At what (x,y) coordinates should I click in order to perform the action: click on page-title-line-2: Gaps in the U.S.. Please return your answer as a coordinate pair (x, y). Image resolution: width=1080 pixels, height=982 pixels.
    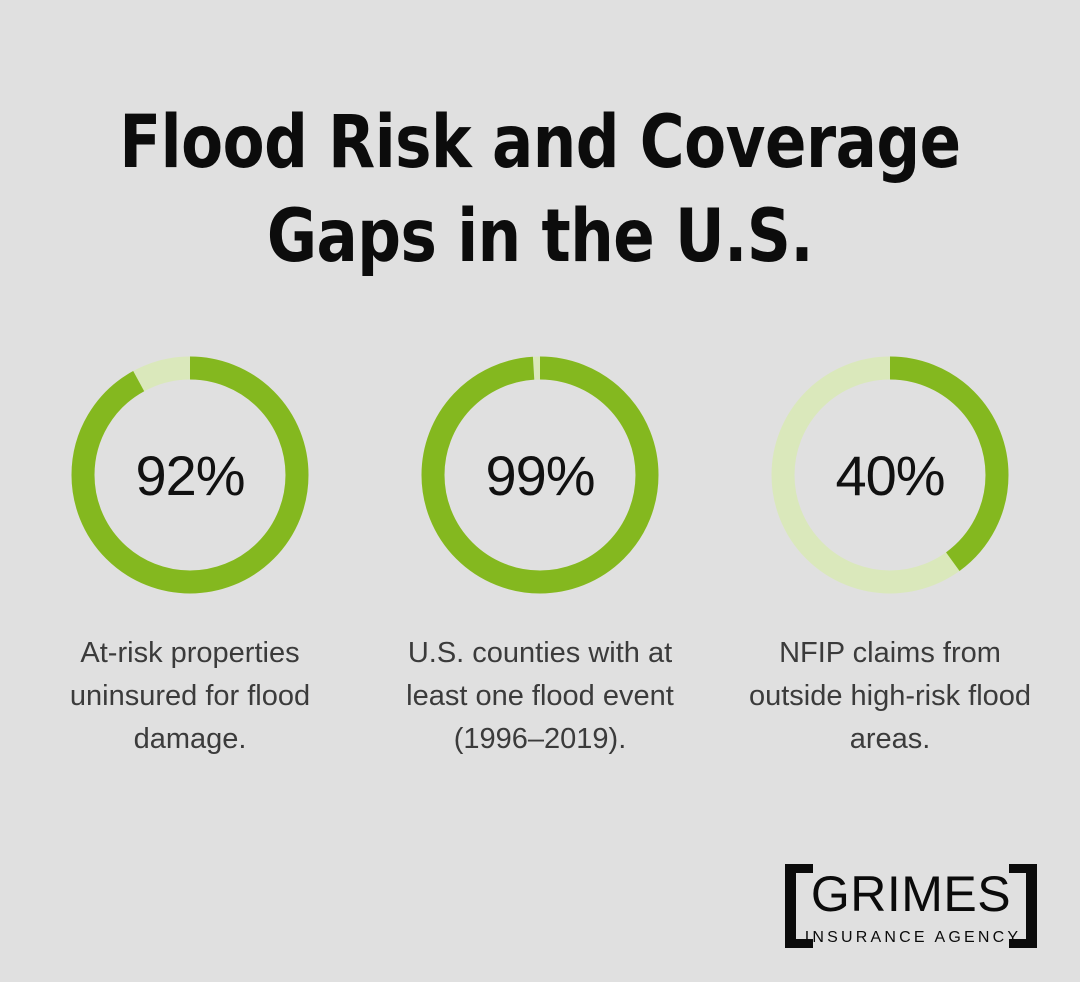
    Looking at the image, I should click on (540, 236).